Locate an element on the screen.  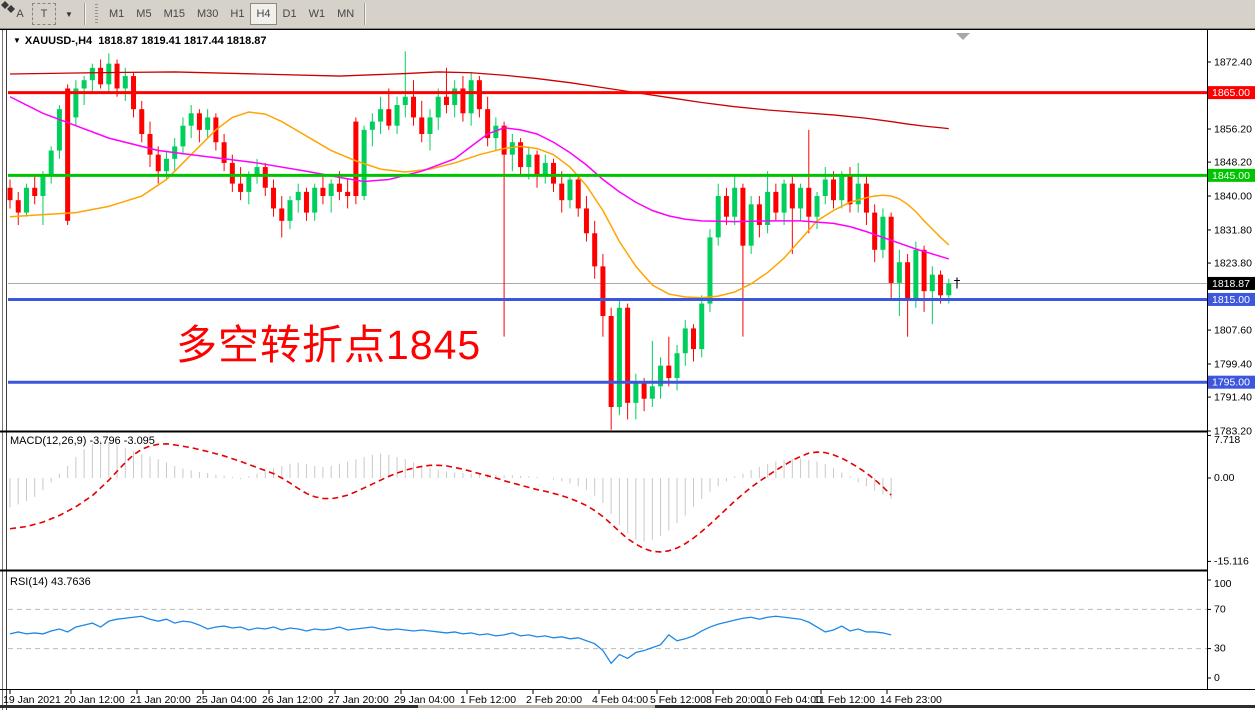
timeframe-button-D1: D1 is located at coordinates (289, 14).